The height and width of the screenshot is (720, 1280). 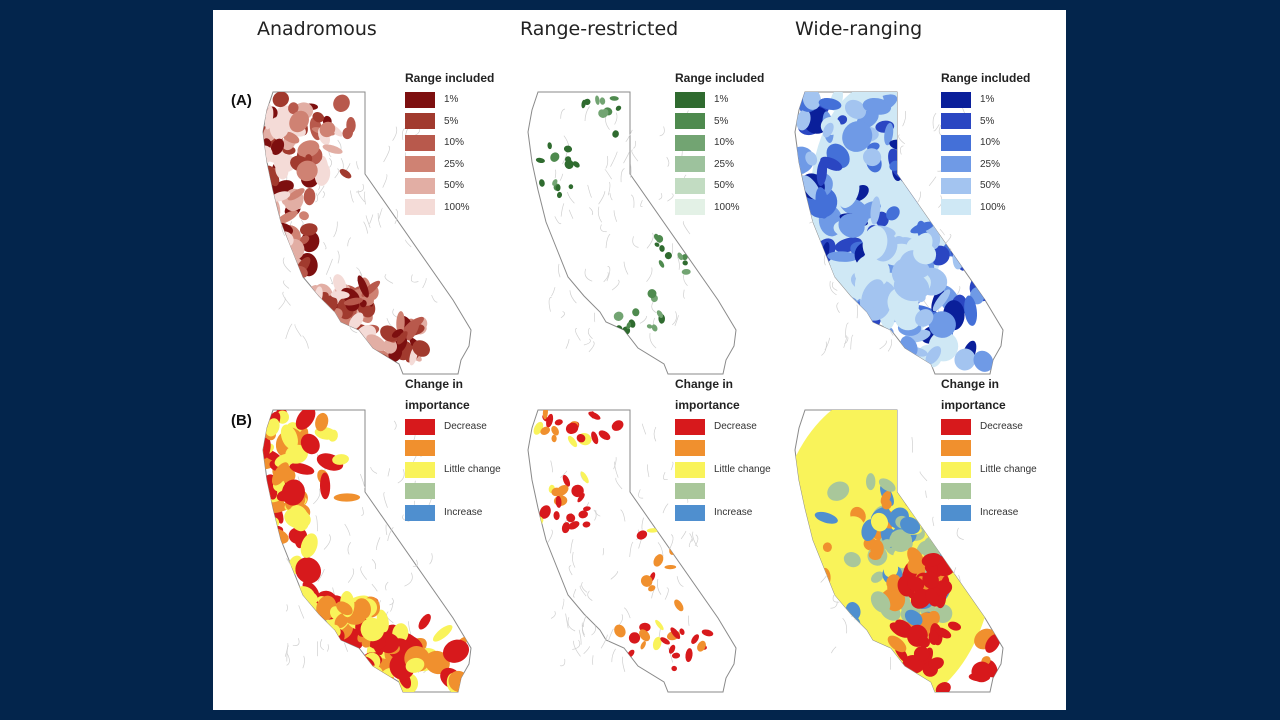 What do you see at coordinates (859, 29) in the screenshot?
I see `column-title-wide-ranging: Wide-ranging` at bounding box center [859, 29].